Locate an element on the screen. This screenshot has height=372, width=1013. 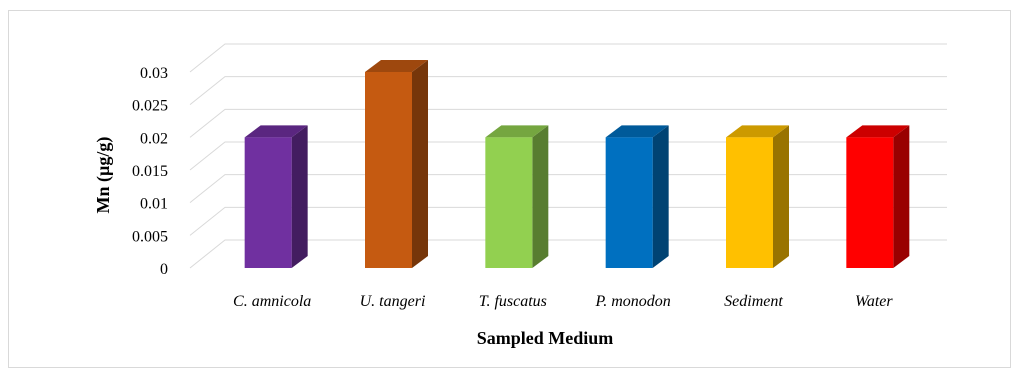
y-tick-label: 0.015 is located at coordinates (150, 171).